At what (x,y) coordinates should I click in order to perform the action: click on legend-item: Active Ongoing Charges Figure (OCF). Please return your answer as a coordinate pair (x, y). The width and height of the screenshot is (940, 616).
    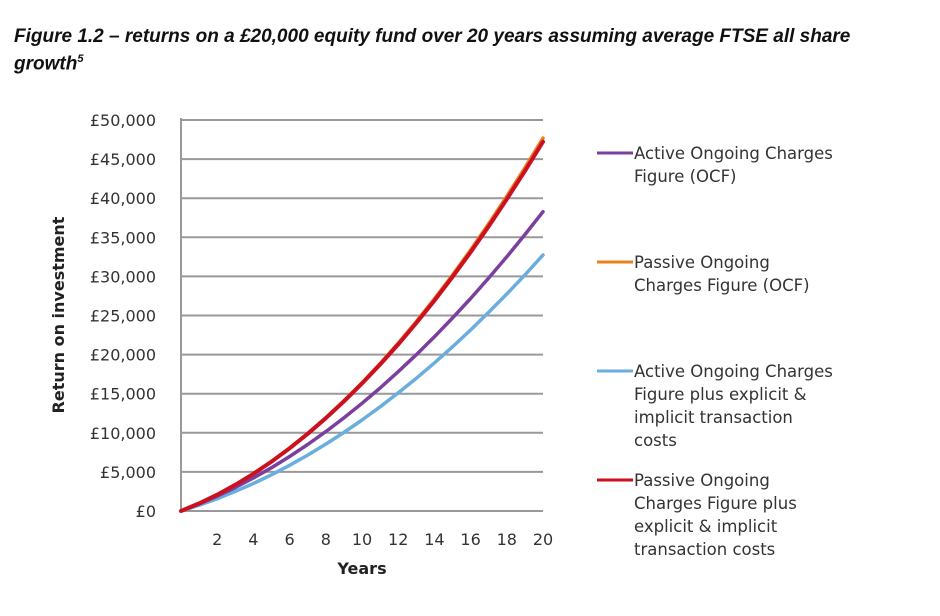
    Looking at the image, I should click on (715, 165).